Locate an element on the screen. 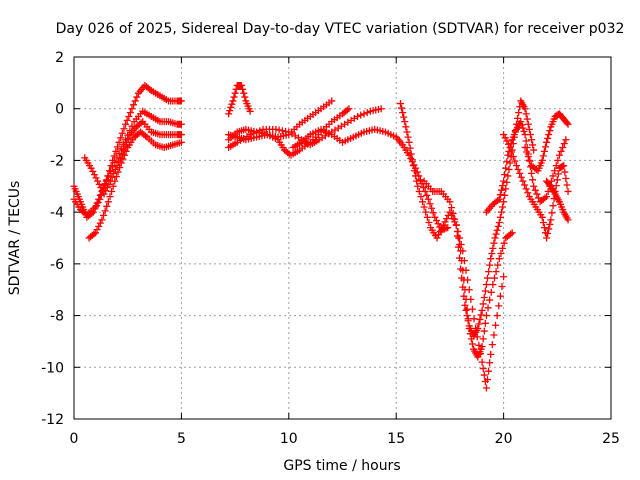  y-tick-label: -8 is located at coordinates (57, 317).